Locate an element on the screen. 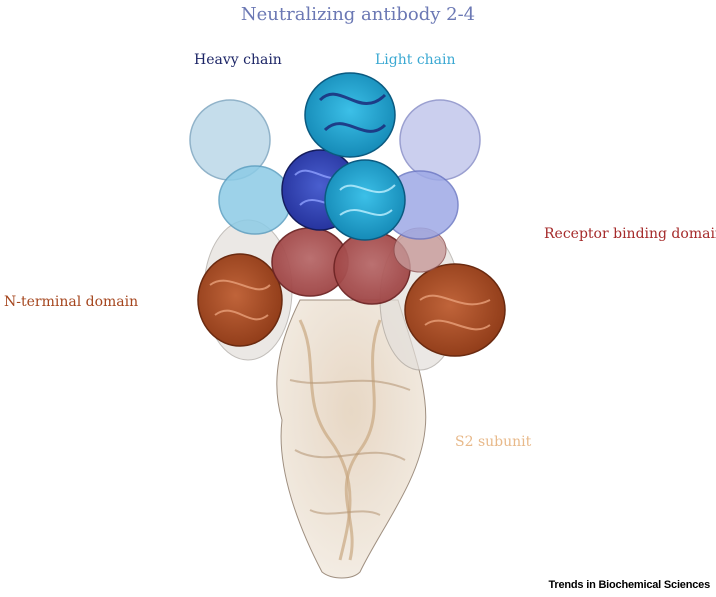 The image size is (716, 597). n-terminal-domain-region is located at coordinates (351, 305).